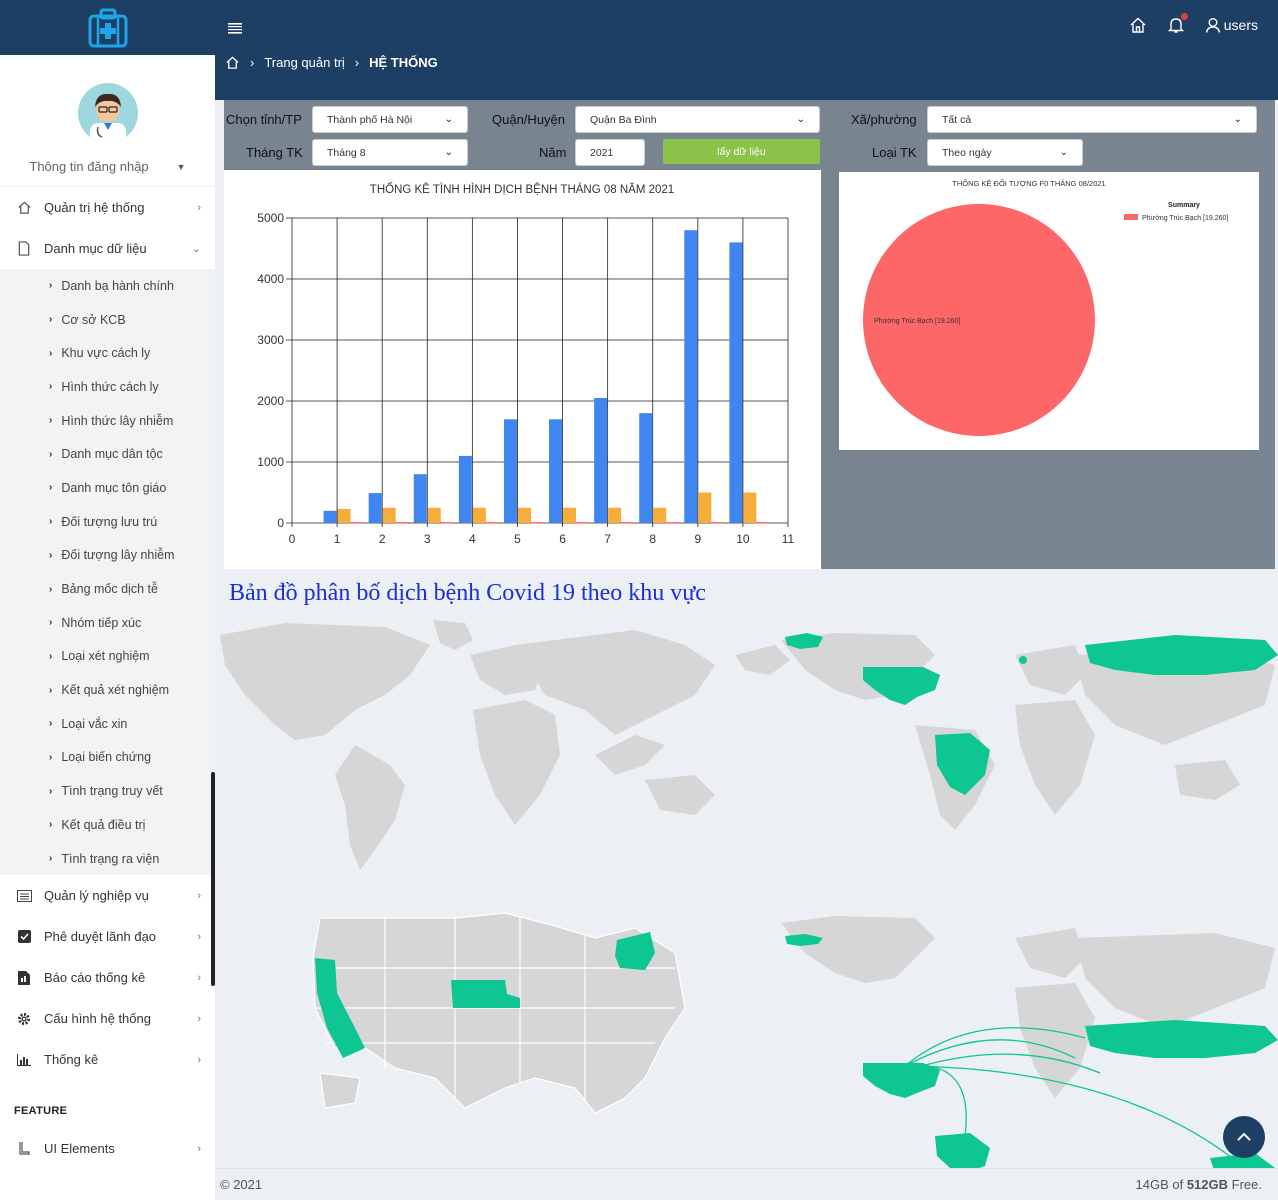 Image resolution: width=1278 pixels, height=1200 pixels. Describe the element at coordinates (107, 936) in the screenshot. I see `menu-phe-duyet-lanh-dao: Phê duyệt lãnh đạo ›` at that location.